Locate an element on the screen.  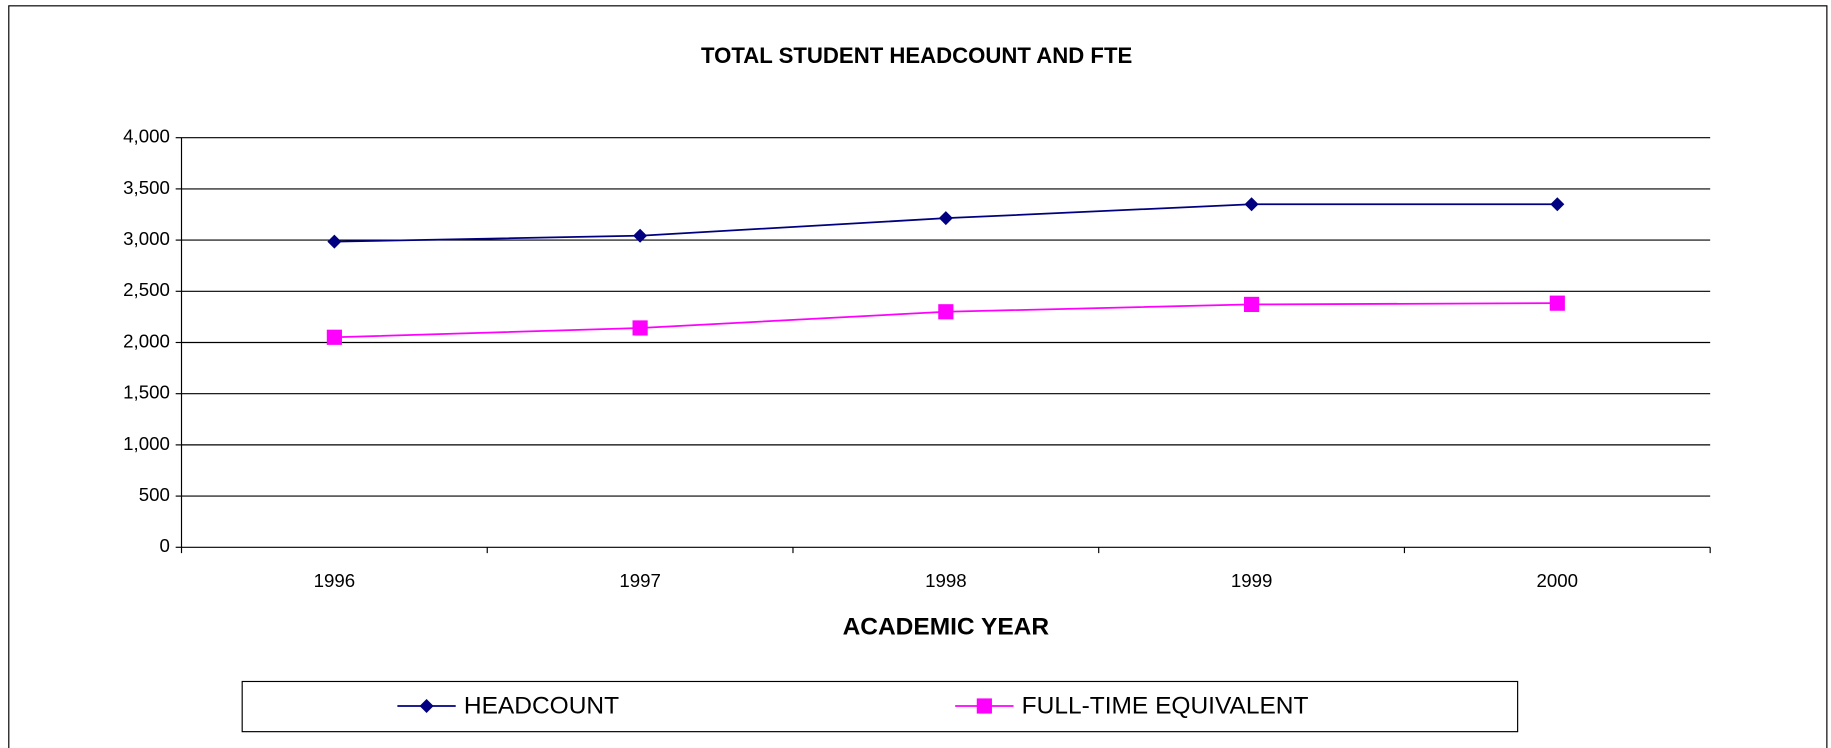
x-tick-label: 1996 is located at coordinates (335, 580).